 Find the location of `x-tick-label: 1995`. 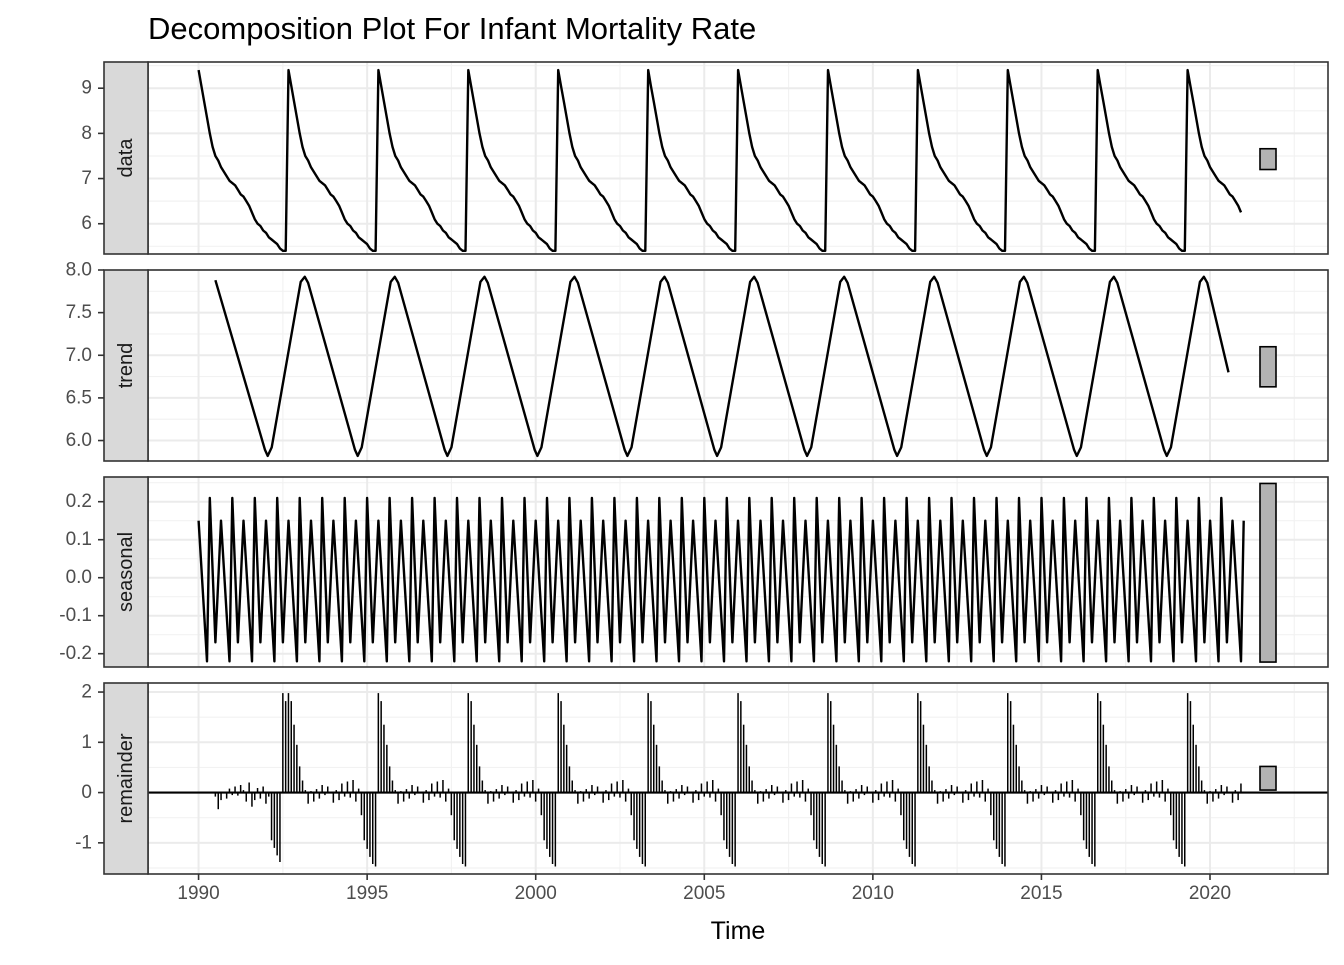

x-tick-label: 1995 is located at coordinates (367, 893).